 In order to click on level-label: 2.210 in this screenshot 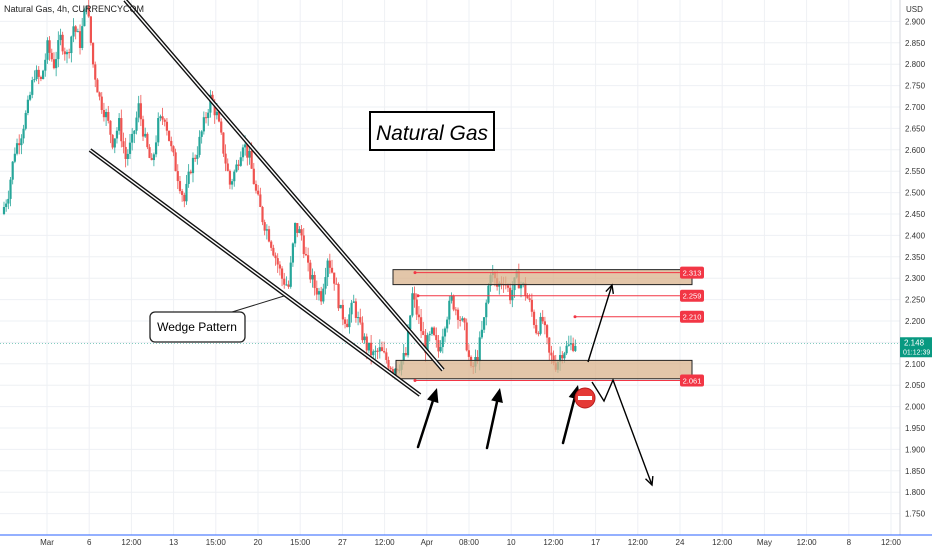, I will do `click(692, 317)`.